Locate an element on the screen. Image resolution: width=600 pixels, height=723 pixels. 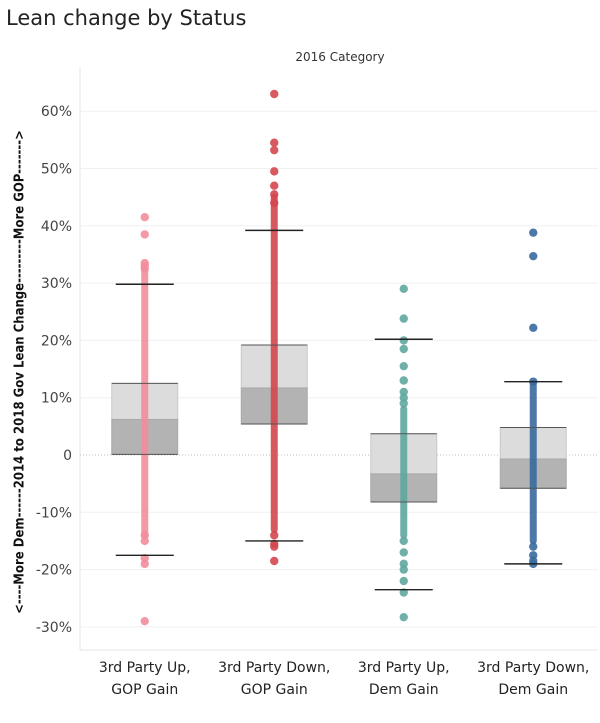
y-tick-label: 20% is located at coordinates (56, 341).